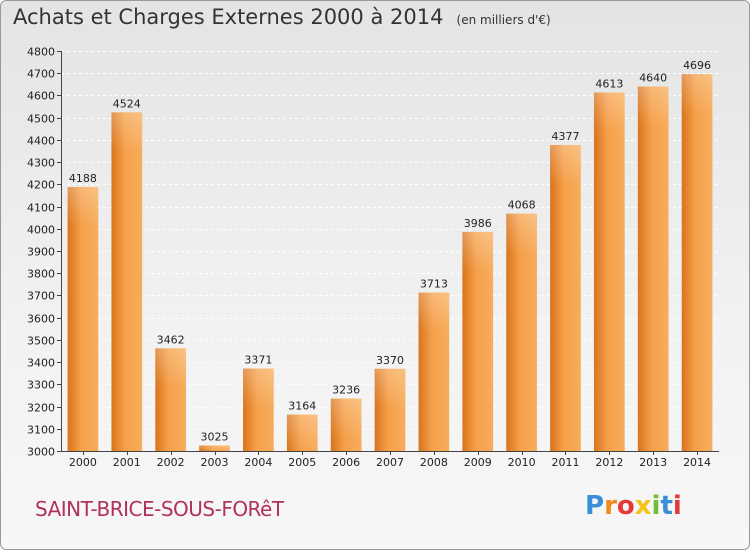  I want to click on y-tick-label: 4400, so click(41, 141).